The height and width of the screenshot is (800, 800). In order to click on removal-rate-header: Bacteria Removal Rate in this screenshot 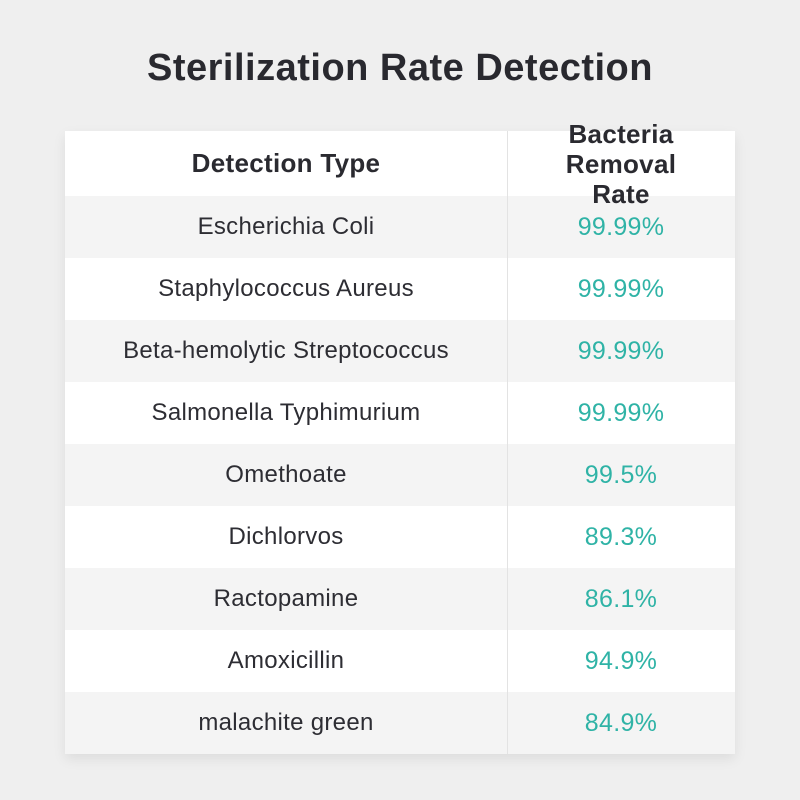, I will do `click(621, 164)`.